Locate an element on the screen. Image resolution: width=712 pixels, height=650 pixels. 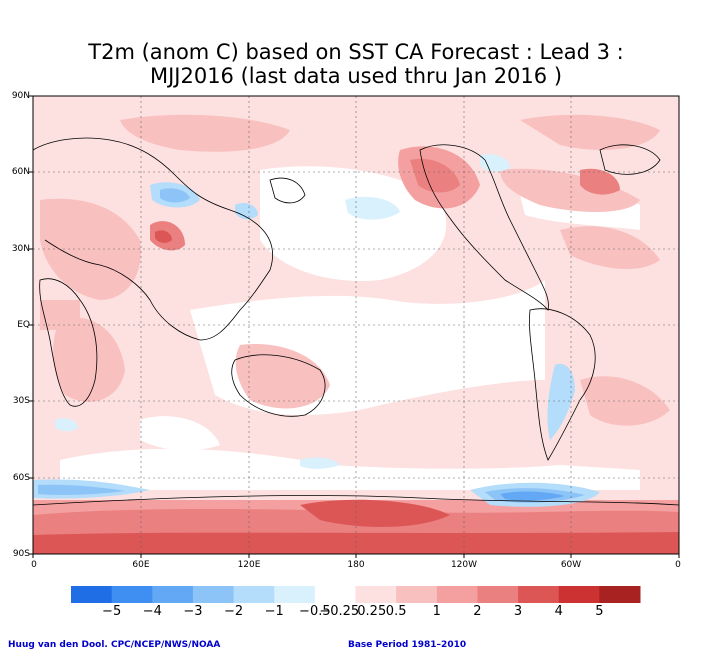
lon-label-180: 180 is located at coordinates (356, 565).